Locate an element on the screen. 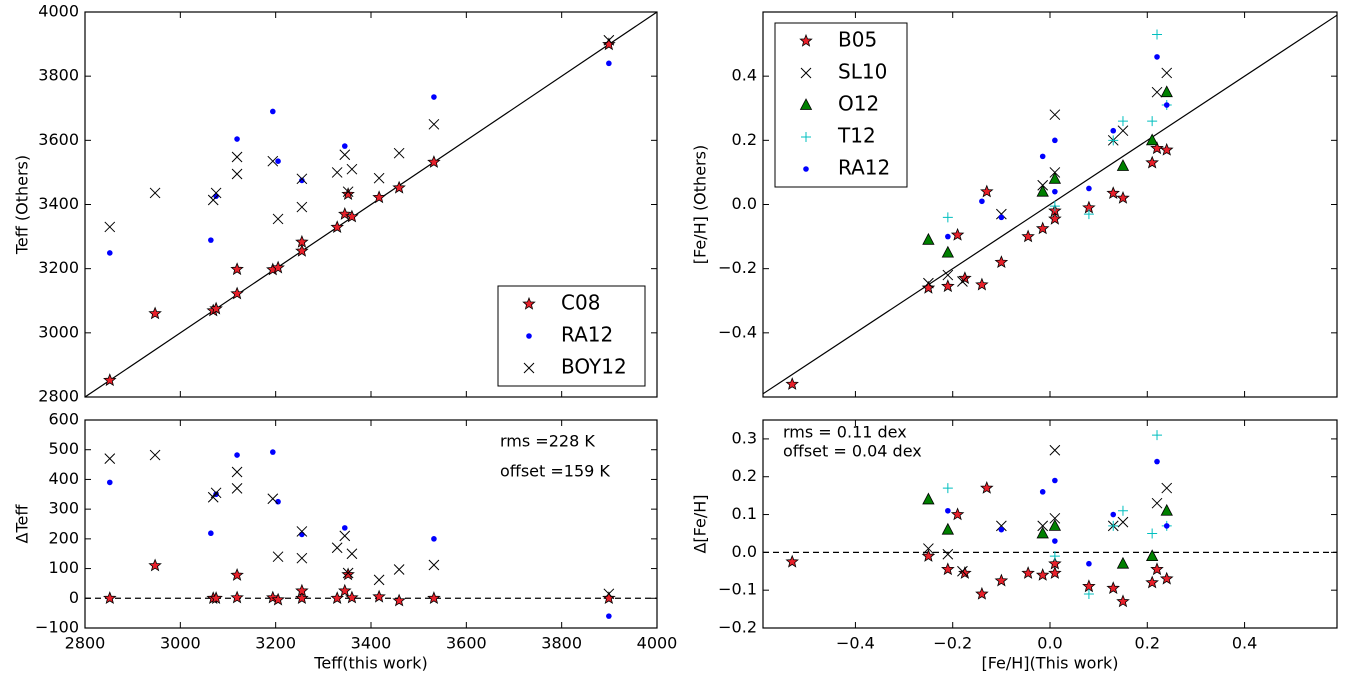  x-tick-label: −0.4 is located at coordinates (855, 643).